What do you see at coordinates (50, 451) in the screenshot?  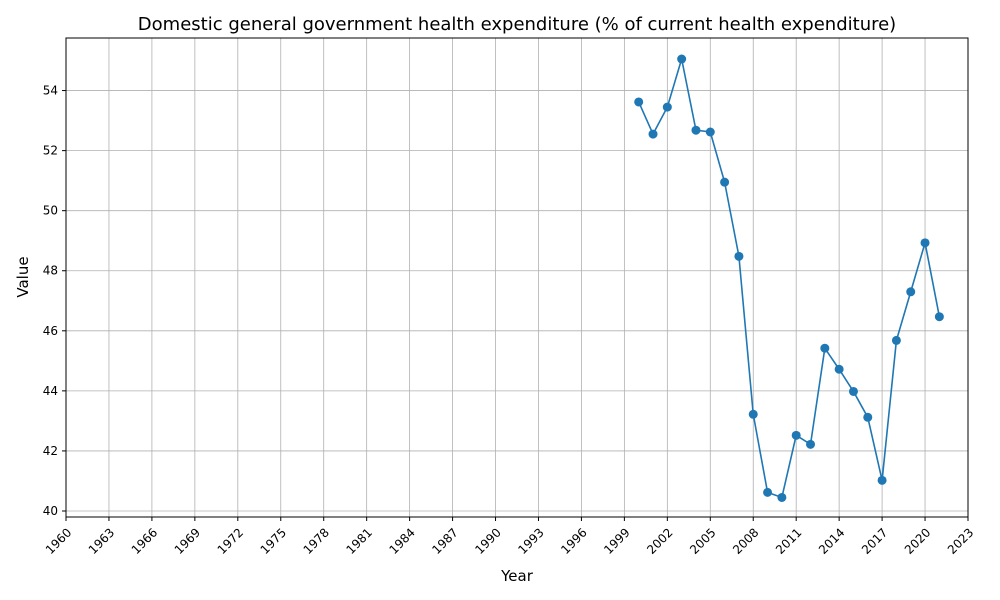 I see `y-tick-label: 42` at bounding box center [50, 451].